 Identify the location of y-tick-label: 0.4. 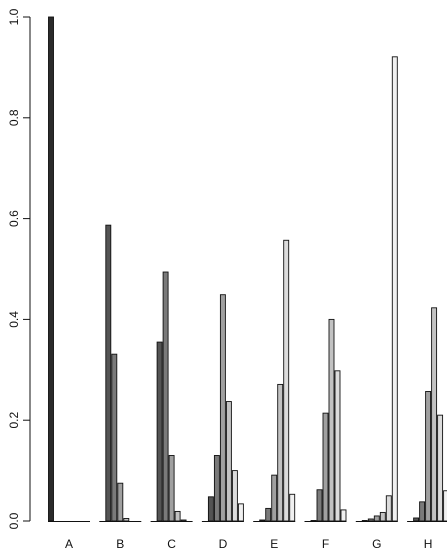
(14, 319).